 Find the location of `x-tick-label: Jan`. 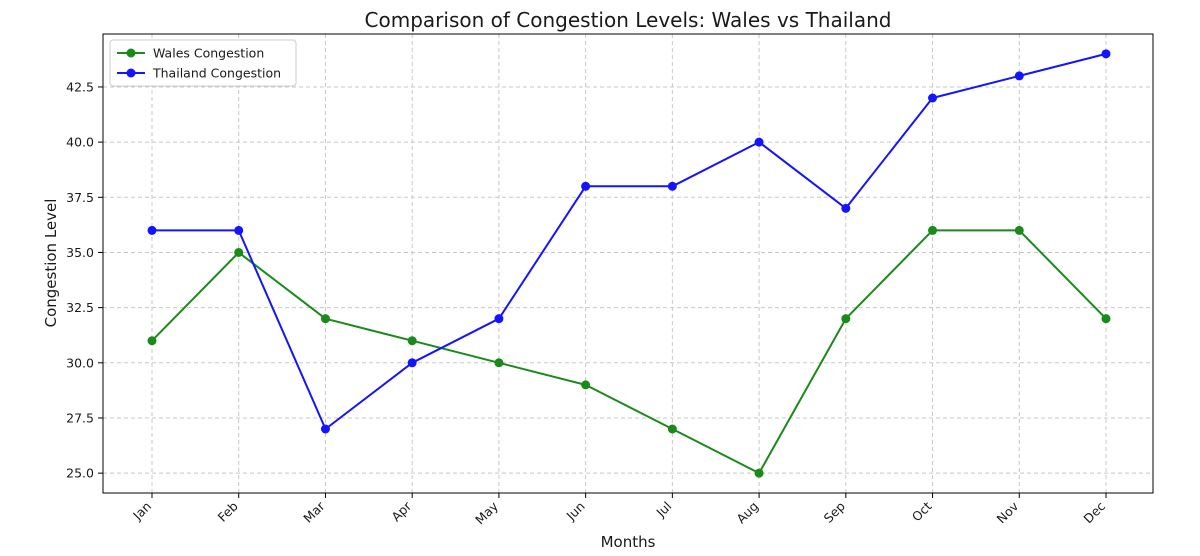

x-tick-label: Jan is located at coordinates (141, 511).